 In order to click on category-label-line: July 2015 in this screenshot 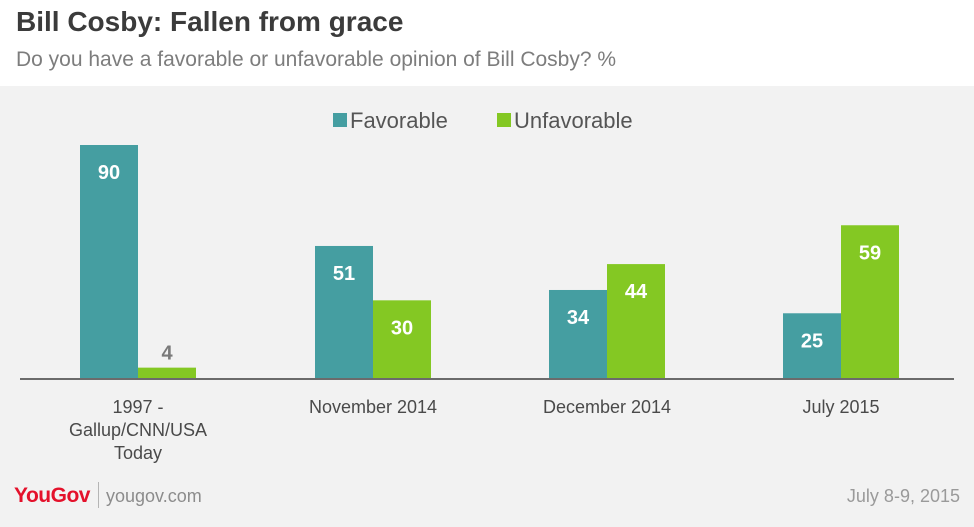, I will do `click(840, 407)`.